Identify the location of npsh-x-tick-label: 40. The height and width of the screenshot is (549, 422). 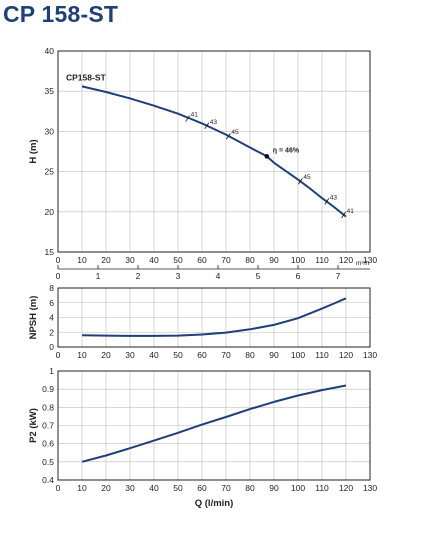
(154, 355).